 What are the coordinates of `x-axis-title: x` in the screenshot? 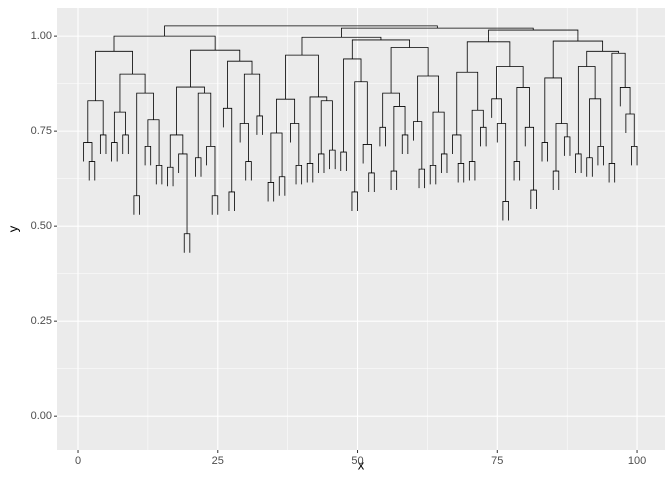 It's located at (361, 464).